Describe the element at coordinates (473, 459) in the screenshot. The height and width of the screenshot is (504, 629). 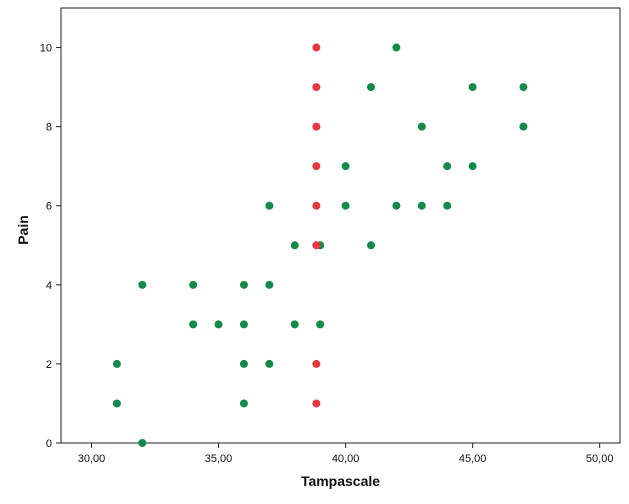
I see `x-tick-label: 45,00` at that location.